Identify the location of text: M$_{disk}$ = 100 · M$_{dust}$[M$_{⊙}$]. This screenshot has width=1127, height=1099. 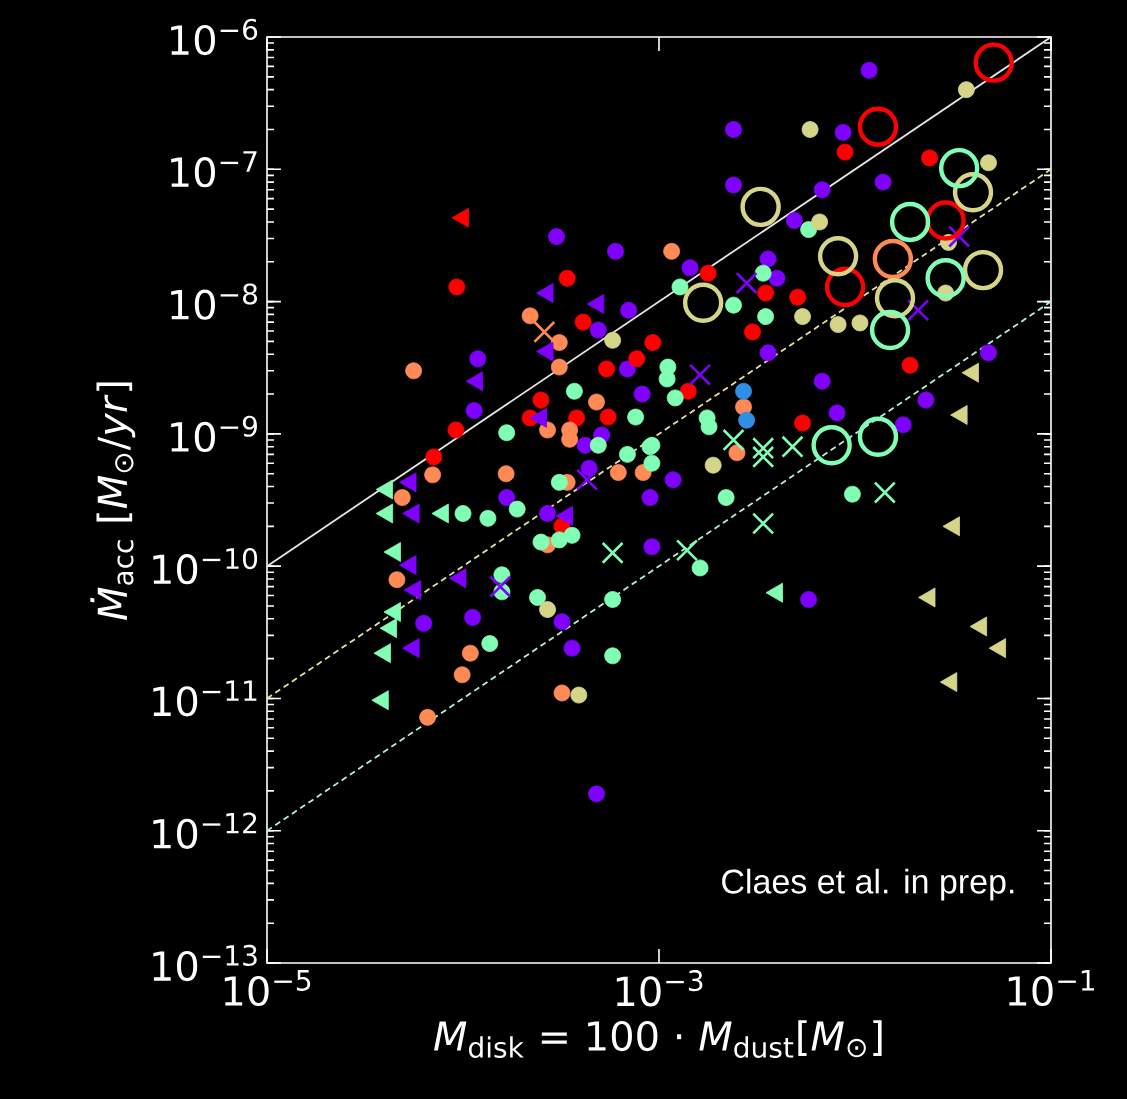
(658, 1039).